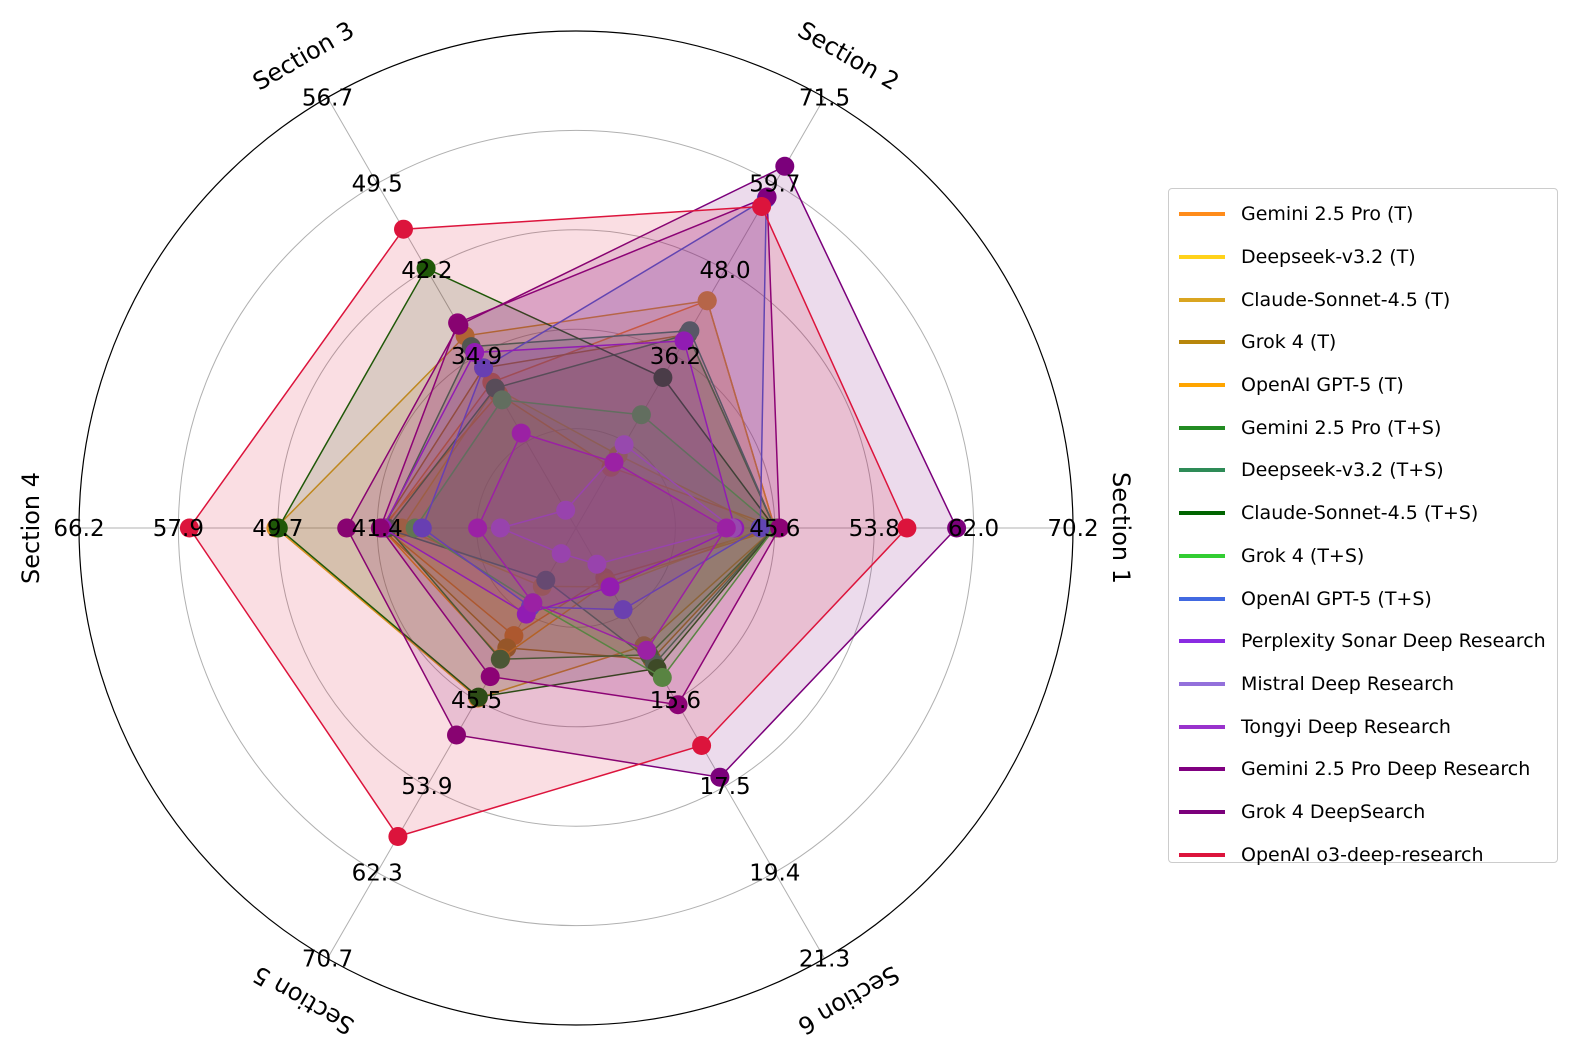 Image resolution: width=1579 pixels, height=1061 pixels. Describe the element at coordinates (1363, 470) in the screenshot. I see `legend-item: Deepseek-v3.2 (T+S)` at that location.